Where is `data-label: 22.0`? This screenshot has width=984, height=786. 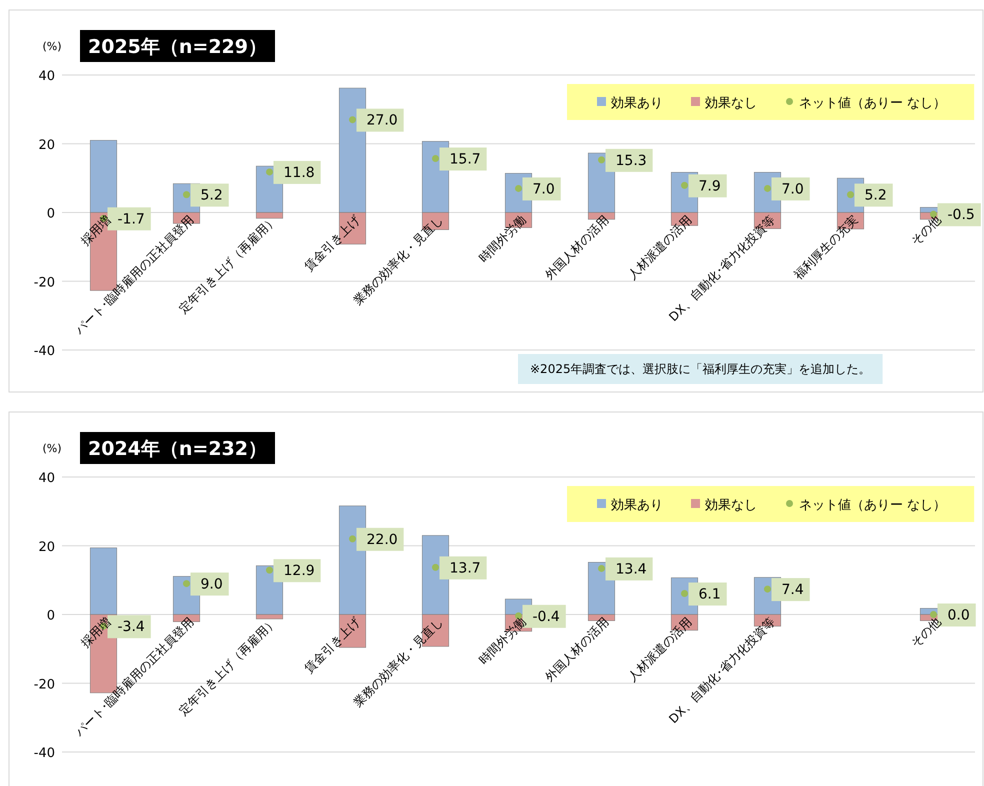 data-label: 22.0 is located at coordinates (382, 540).